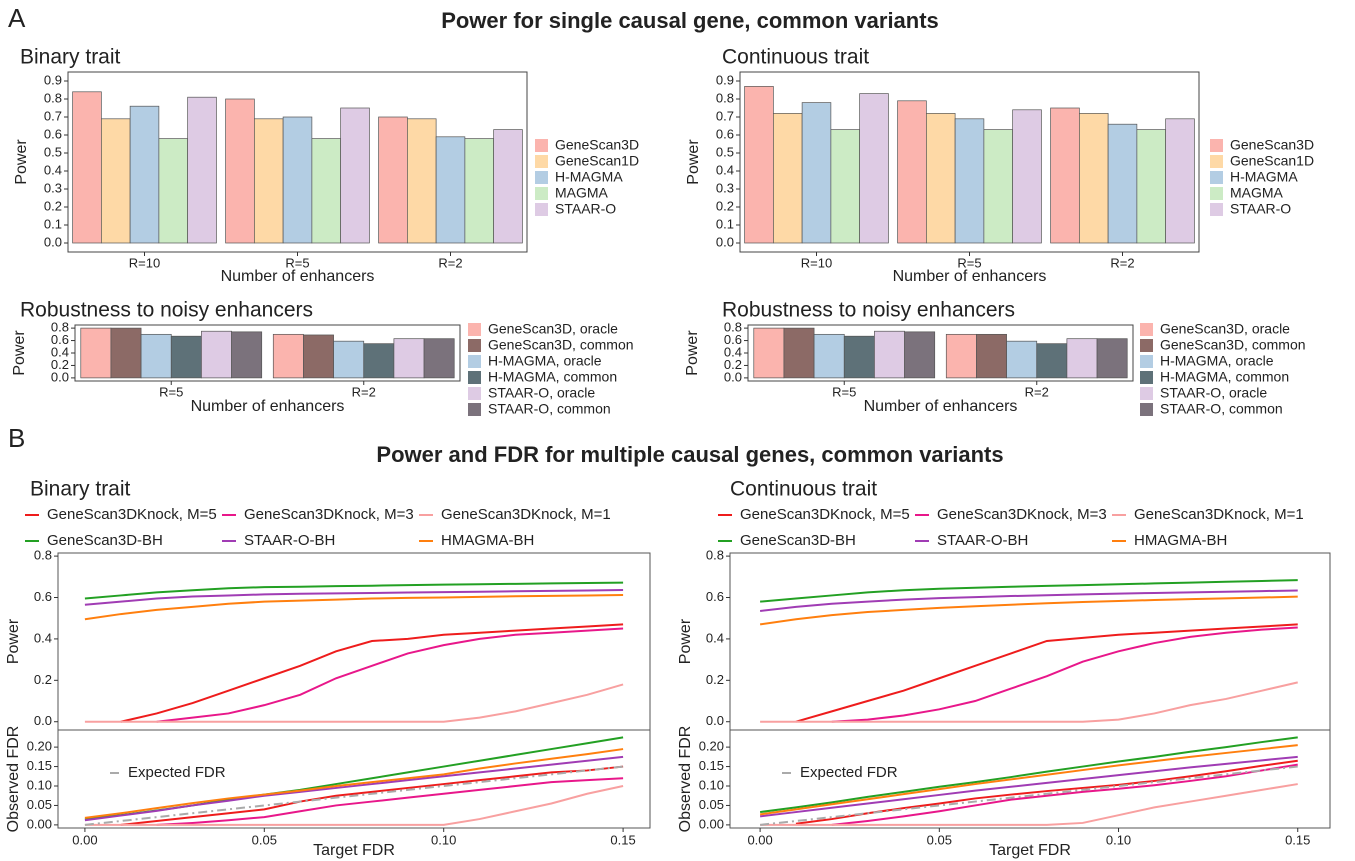 The image size is (1355, 861). I want to click on chart-title: Continuous trait, so click(803, 489).